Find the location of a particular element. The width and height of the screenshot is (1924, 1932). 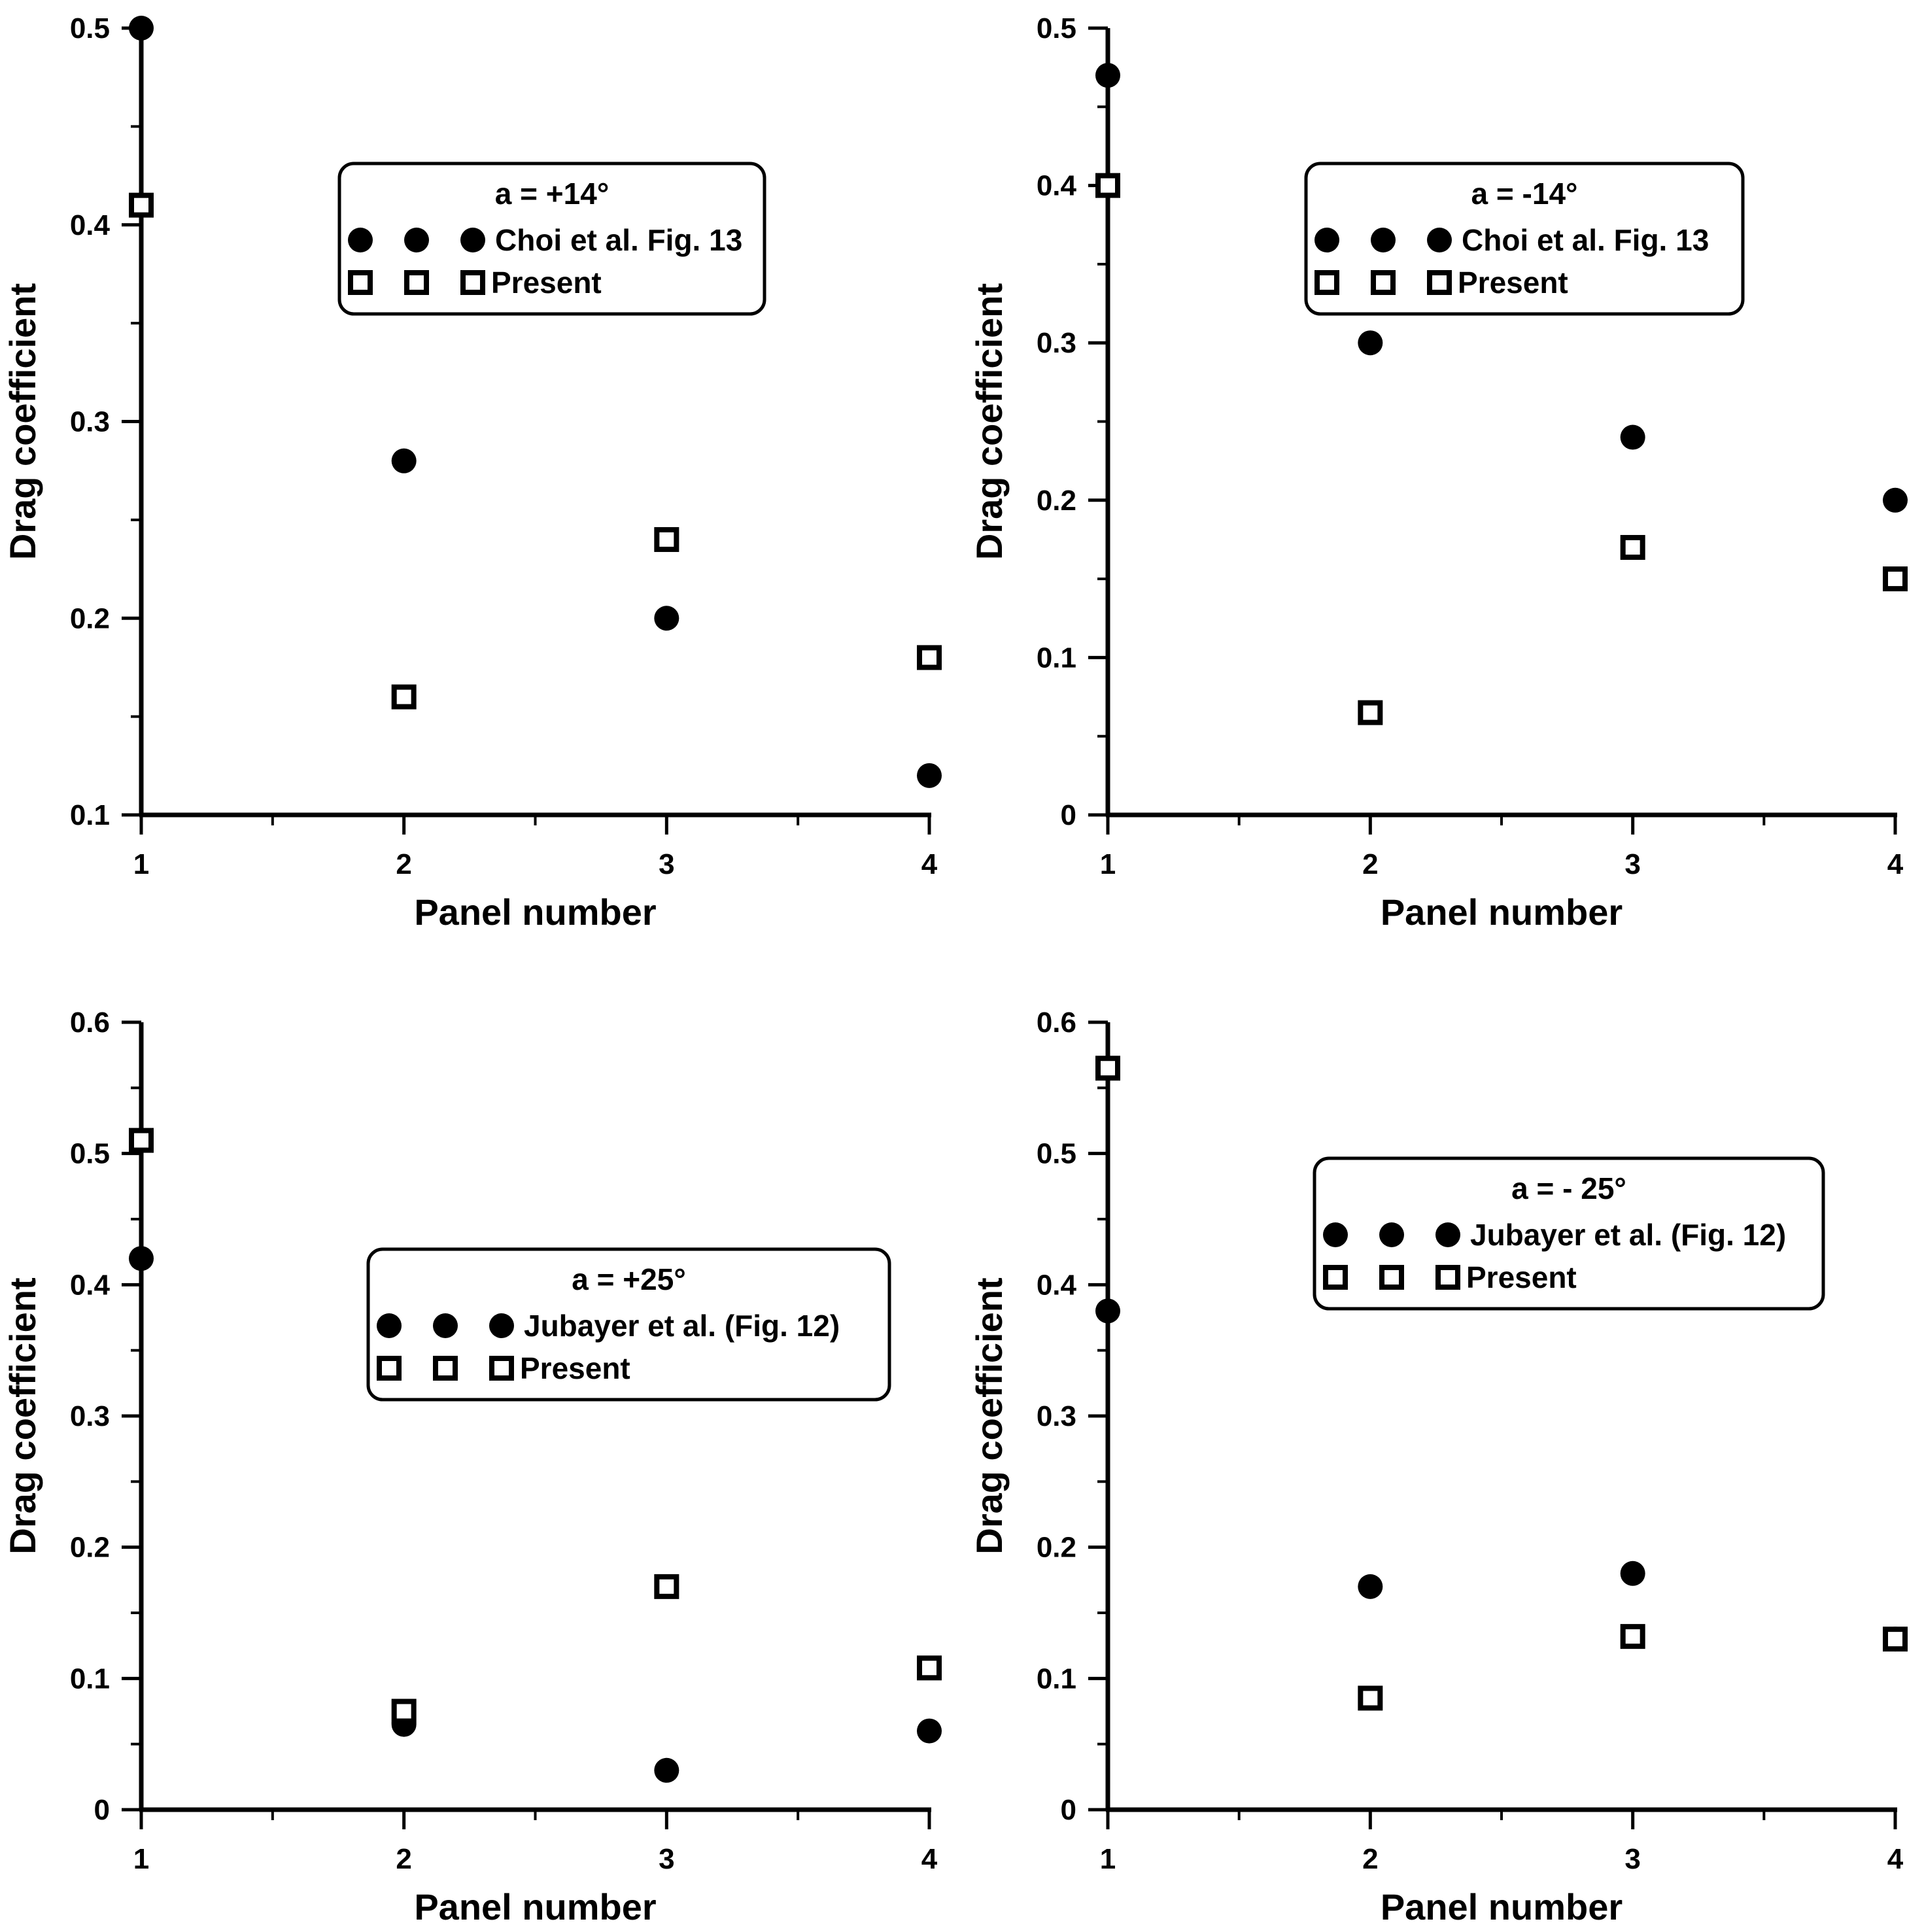

legend: a = -14° Choi et al. Fig. 13 Present is located at coordinates (1524, 239).